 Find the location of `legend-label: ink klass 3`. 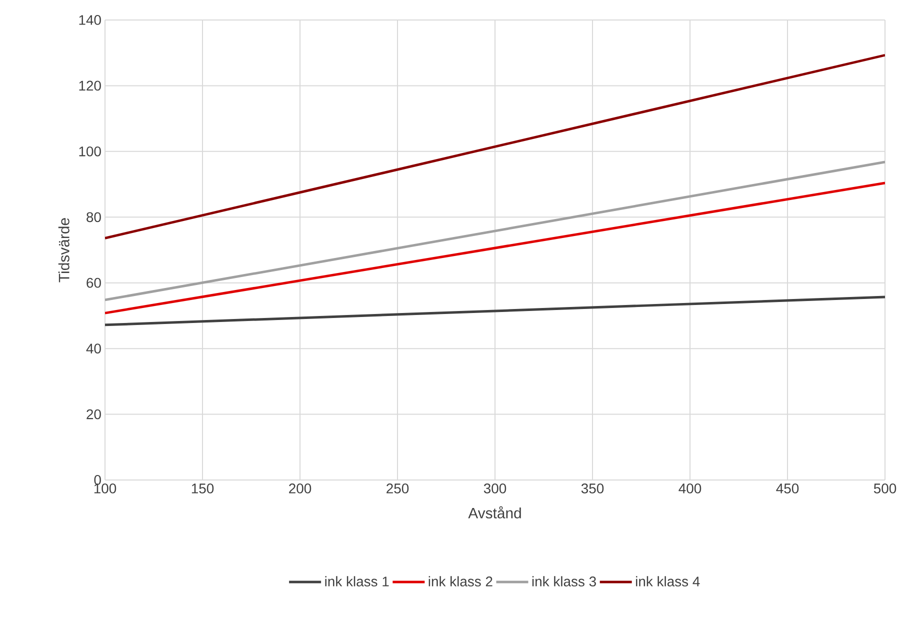

legend-label: ink klass 3 is located at coordinates (564, 581).